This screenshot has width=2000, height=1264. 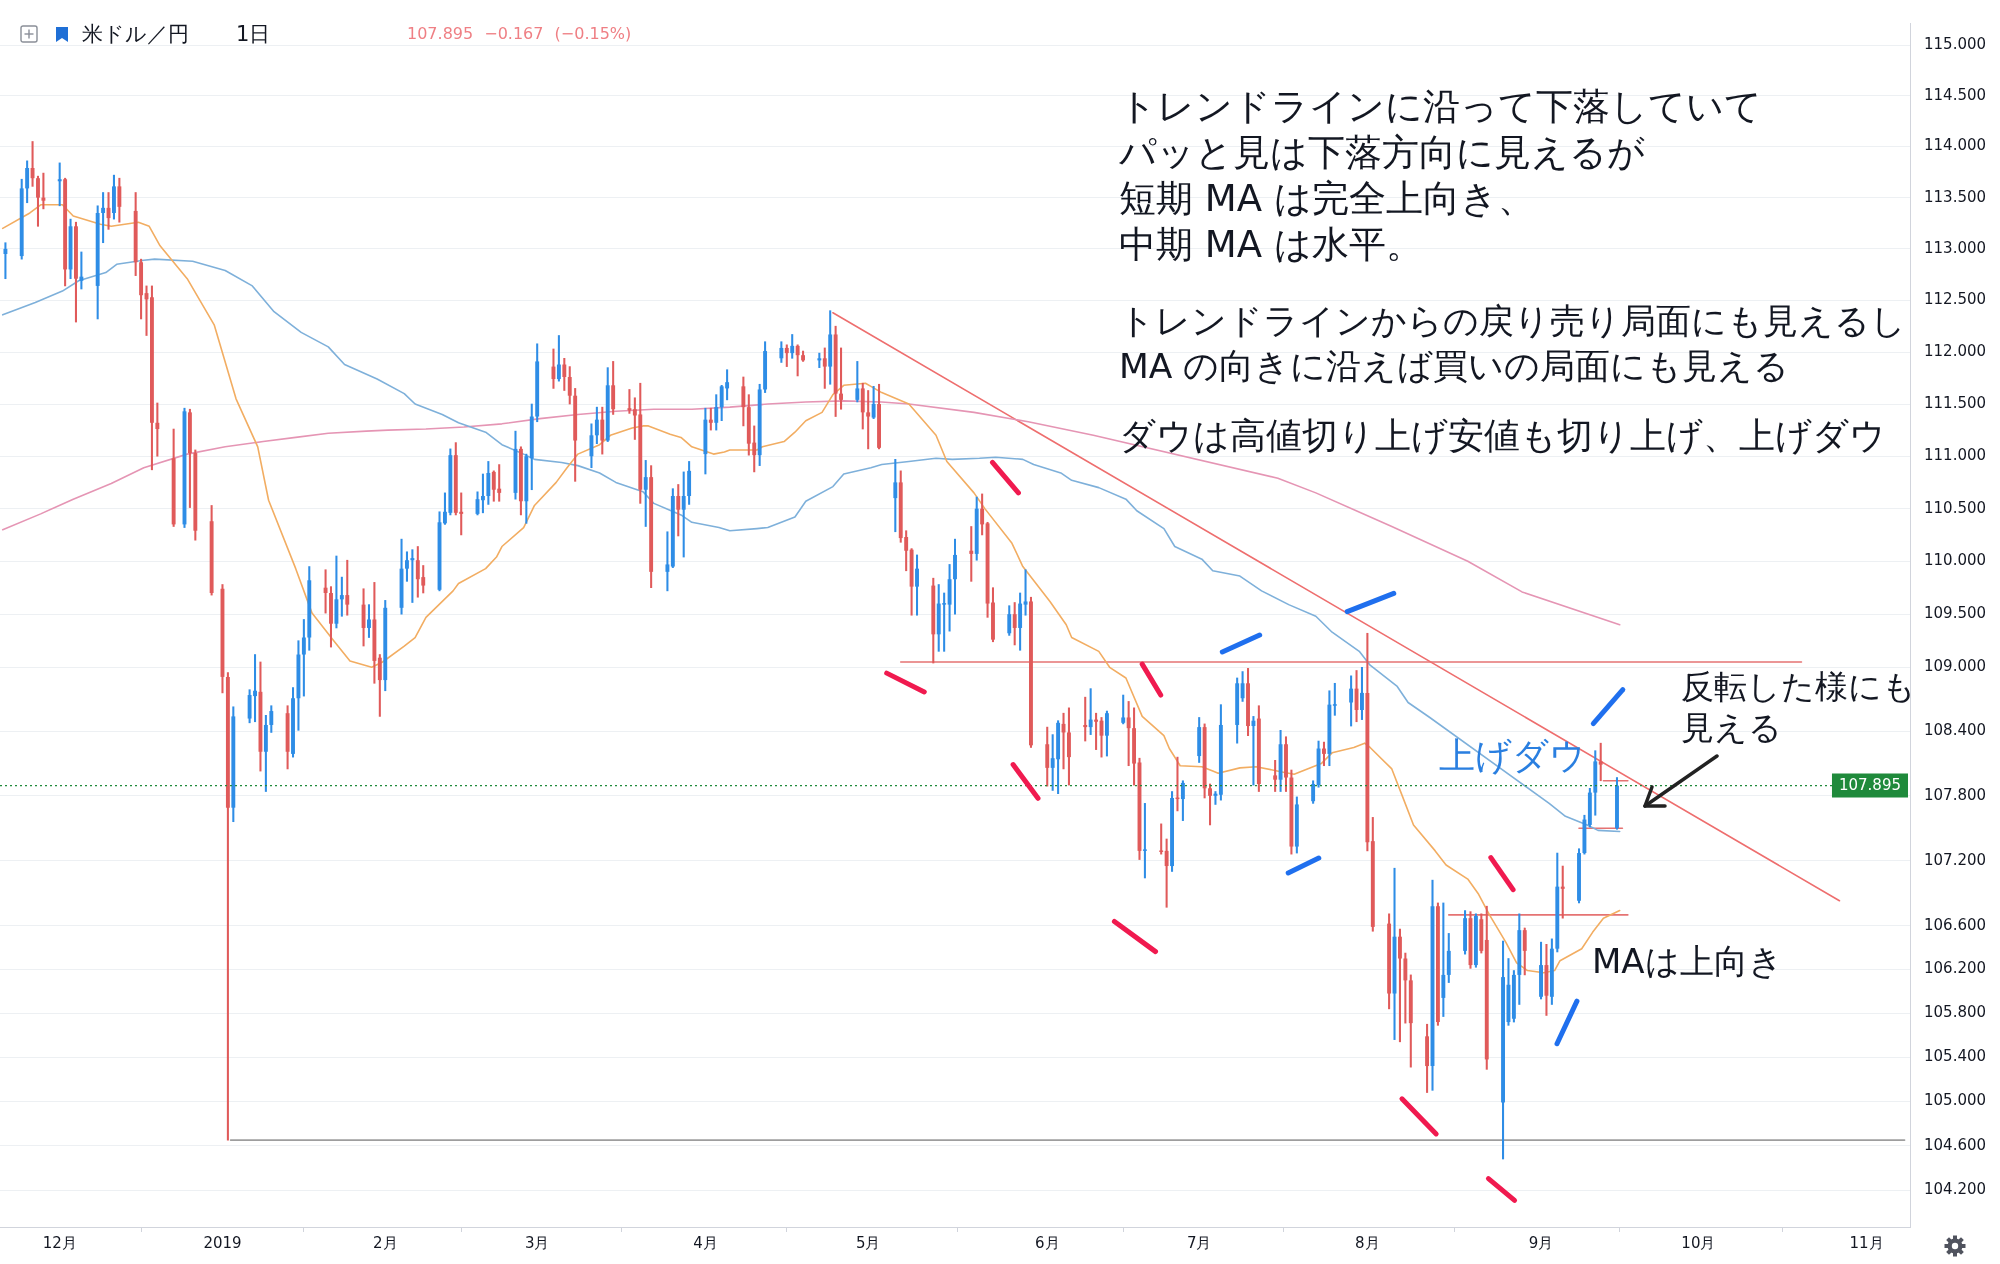 I want to click on y-tick-label: 108.400, so click(x=1955, y=730).